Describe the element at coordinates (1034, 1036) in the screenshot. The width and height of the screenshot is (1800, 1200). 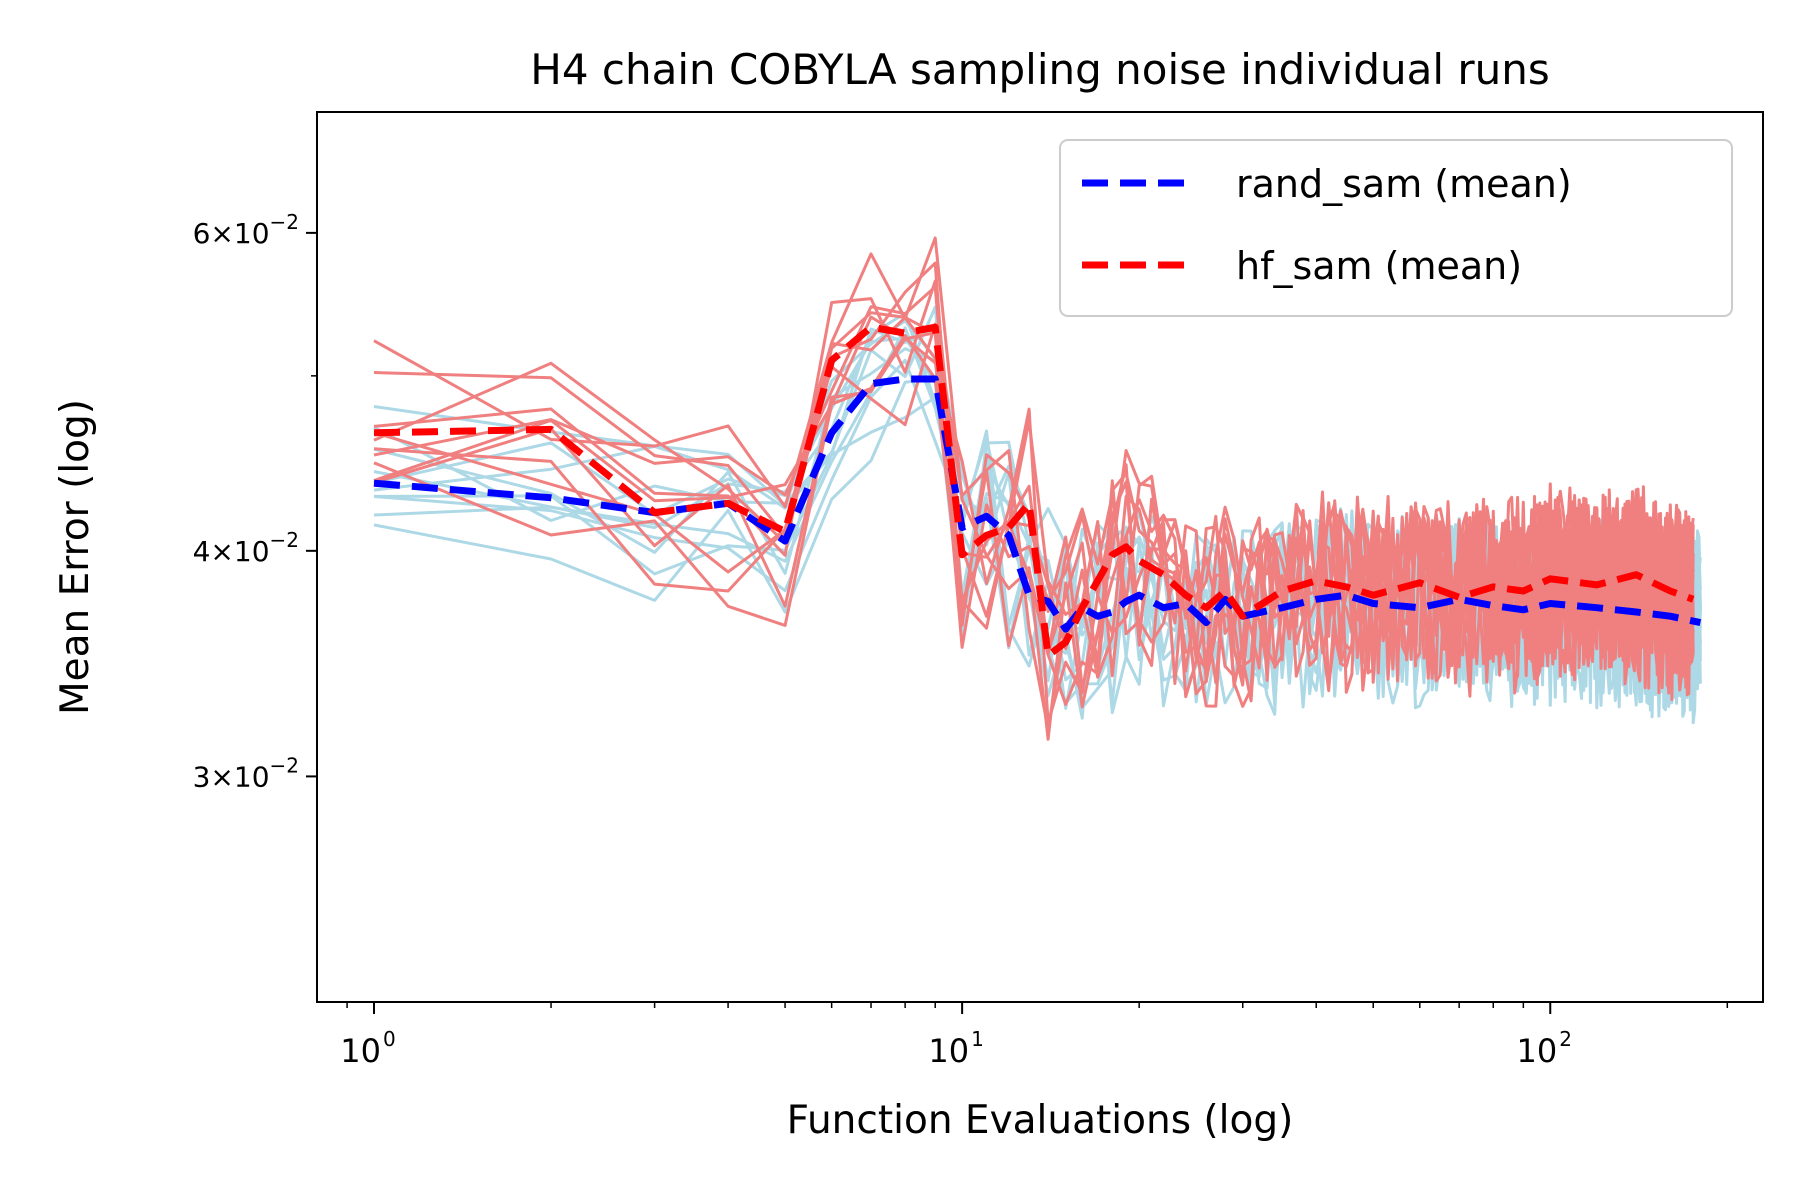
I see `x-axis: 10 0 10 1 10 2` at that location.